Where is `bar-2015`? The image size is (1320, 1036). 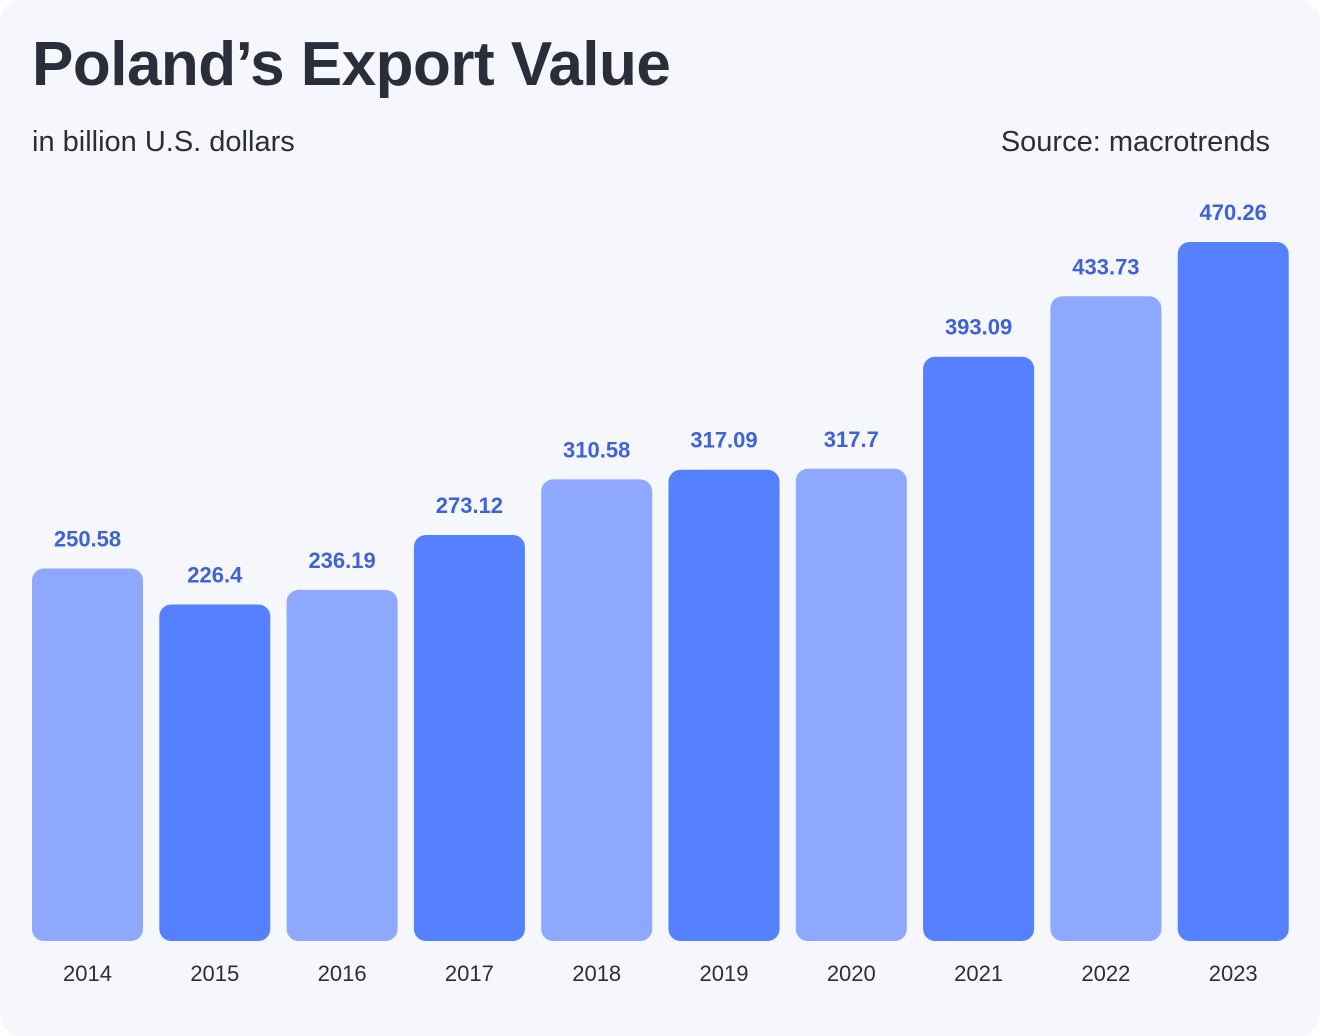
bar-2015 is located at coordinates (215, 772).